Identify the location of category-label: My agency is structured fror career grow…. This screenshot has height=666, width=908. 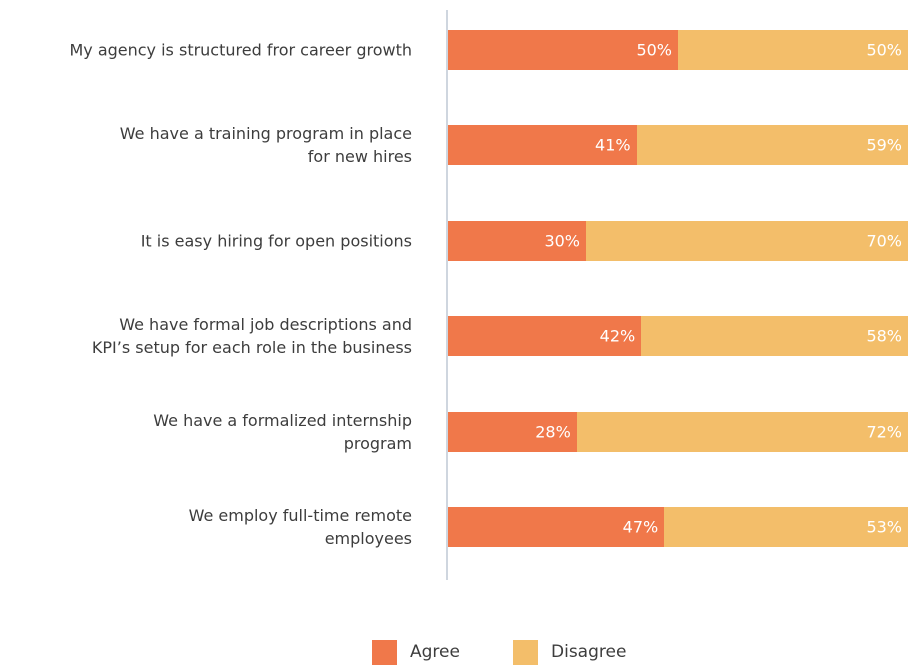
(240, 50).